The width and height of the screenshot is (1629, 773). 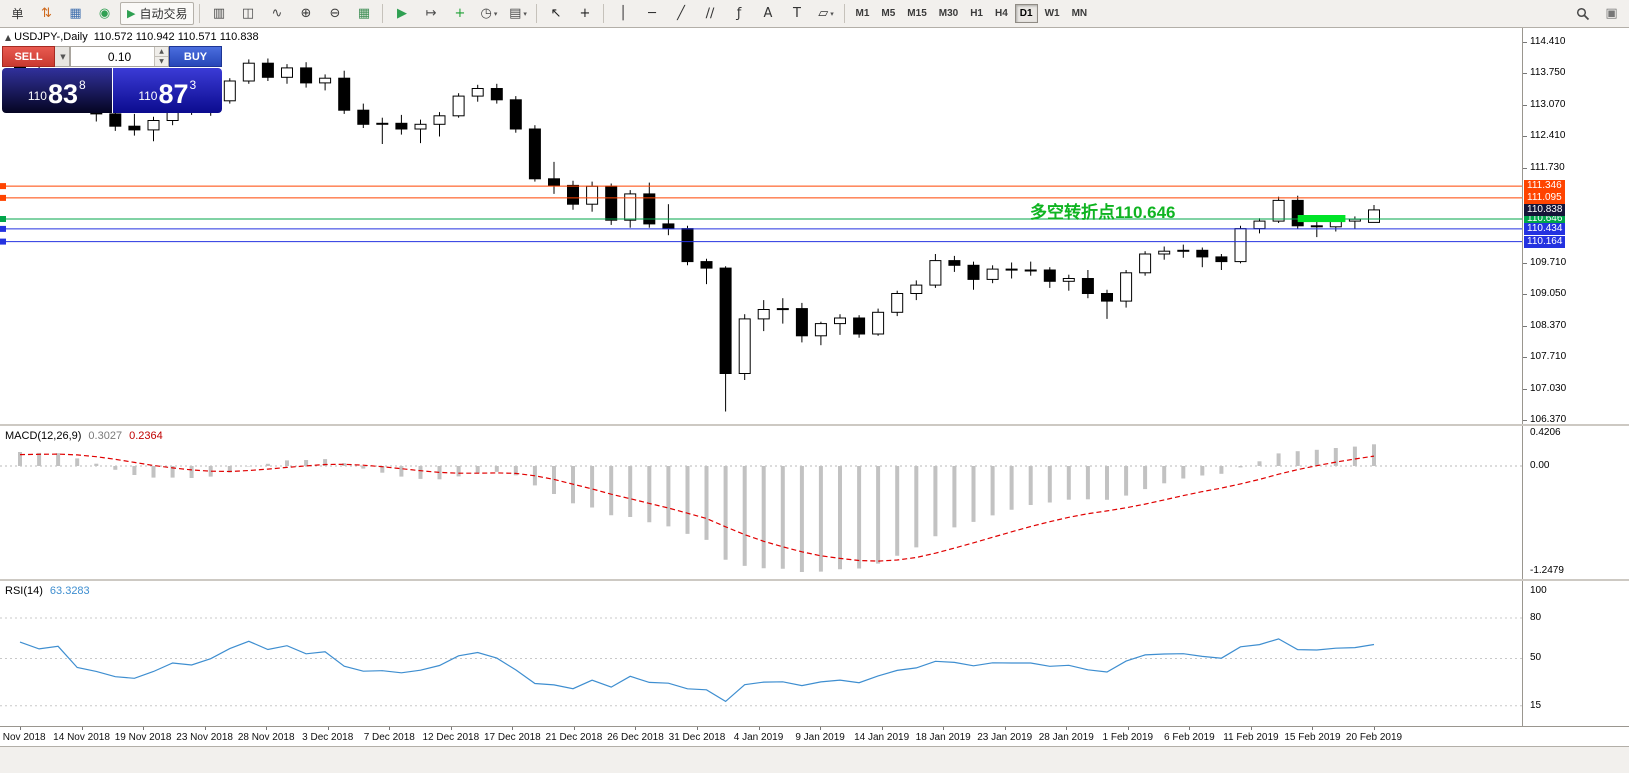 What do you see at coordinates (517, 13) in the screenshot?
I see `templates-button: ▤ ▾` at bounding box center [517, 13].